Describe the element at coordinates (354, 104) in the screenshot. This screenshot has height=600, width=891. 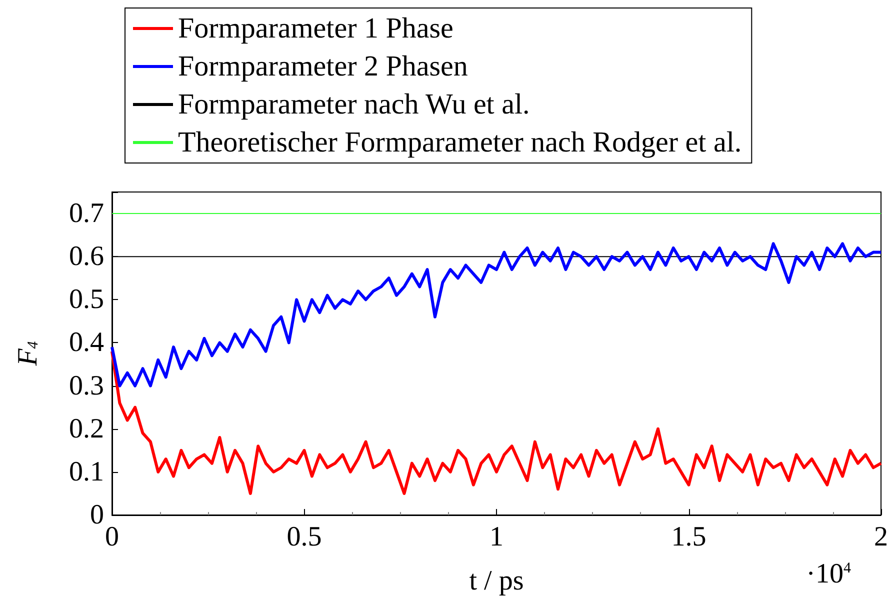
I see `legend-label: Formparameter nach Wu et al.` at that location.